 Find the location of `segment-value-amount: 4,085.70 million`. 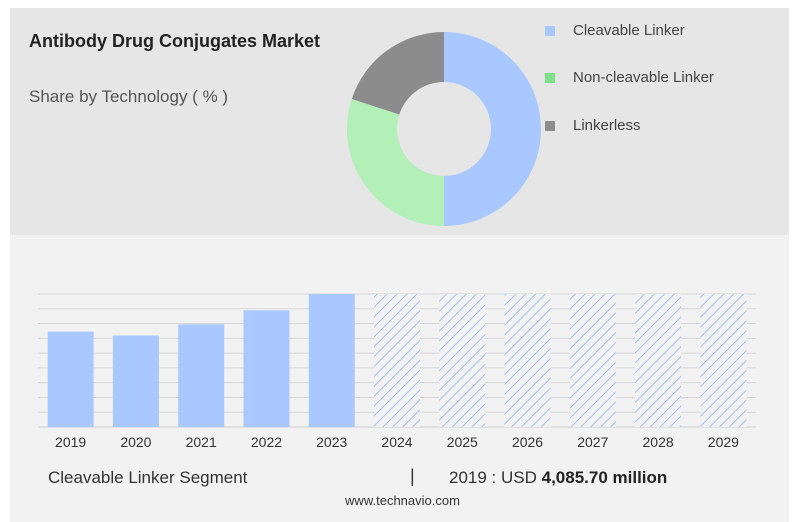

segment-value-amount: 4,085.70 million is located at coordinates (604, 477).